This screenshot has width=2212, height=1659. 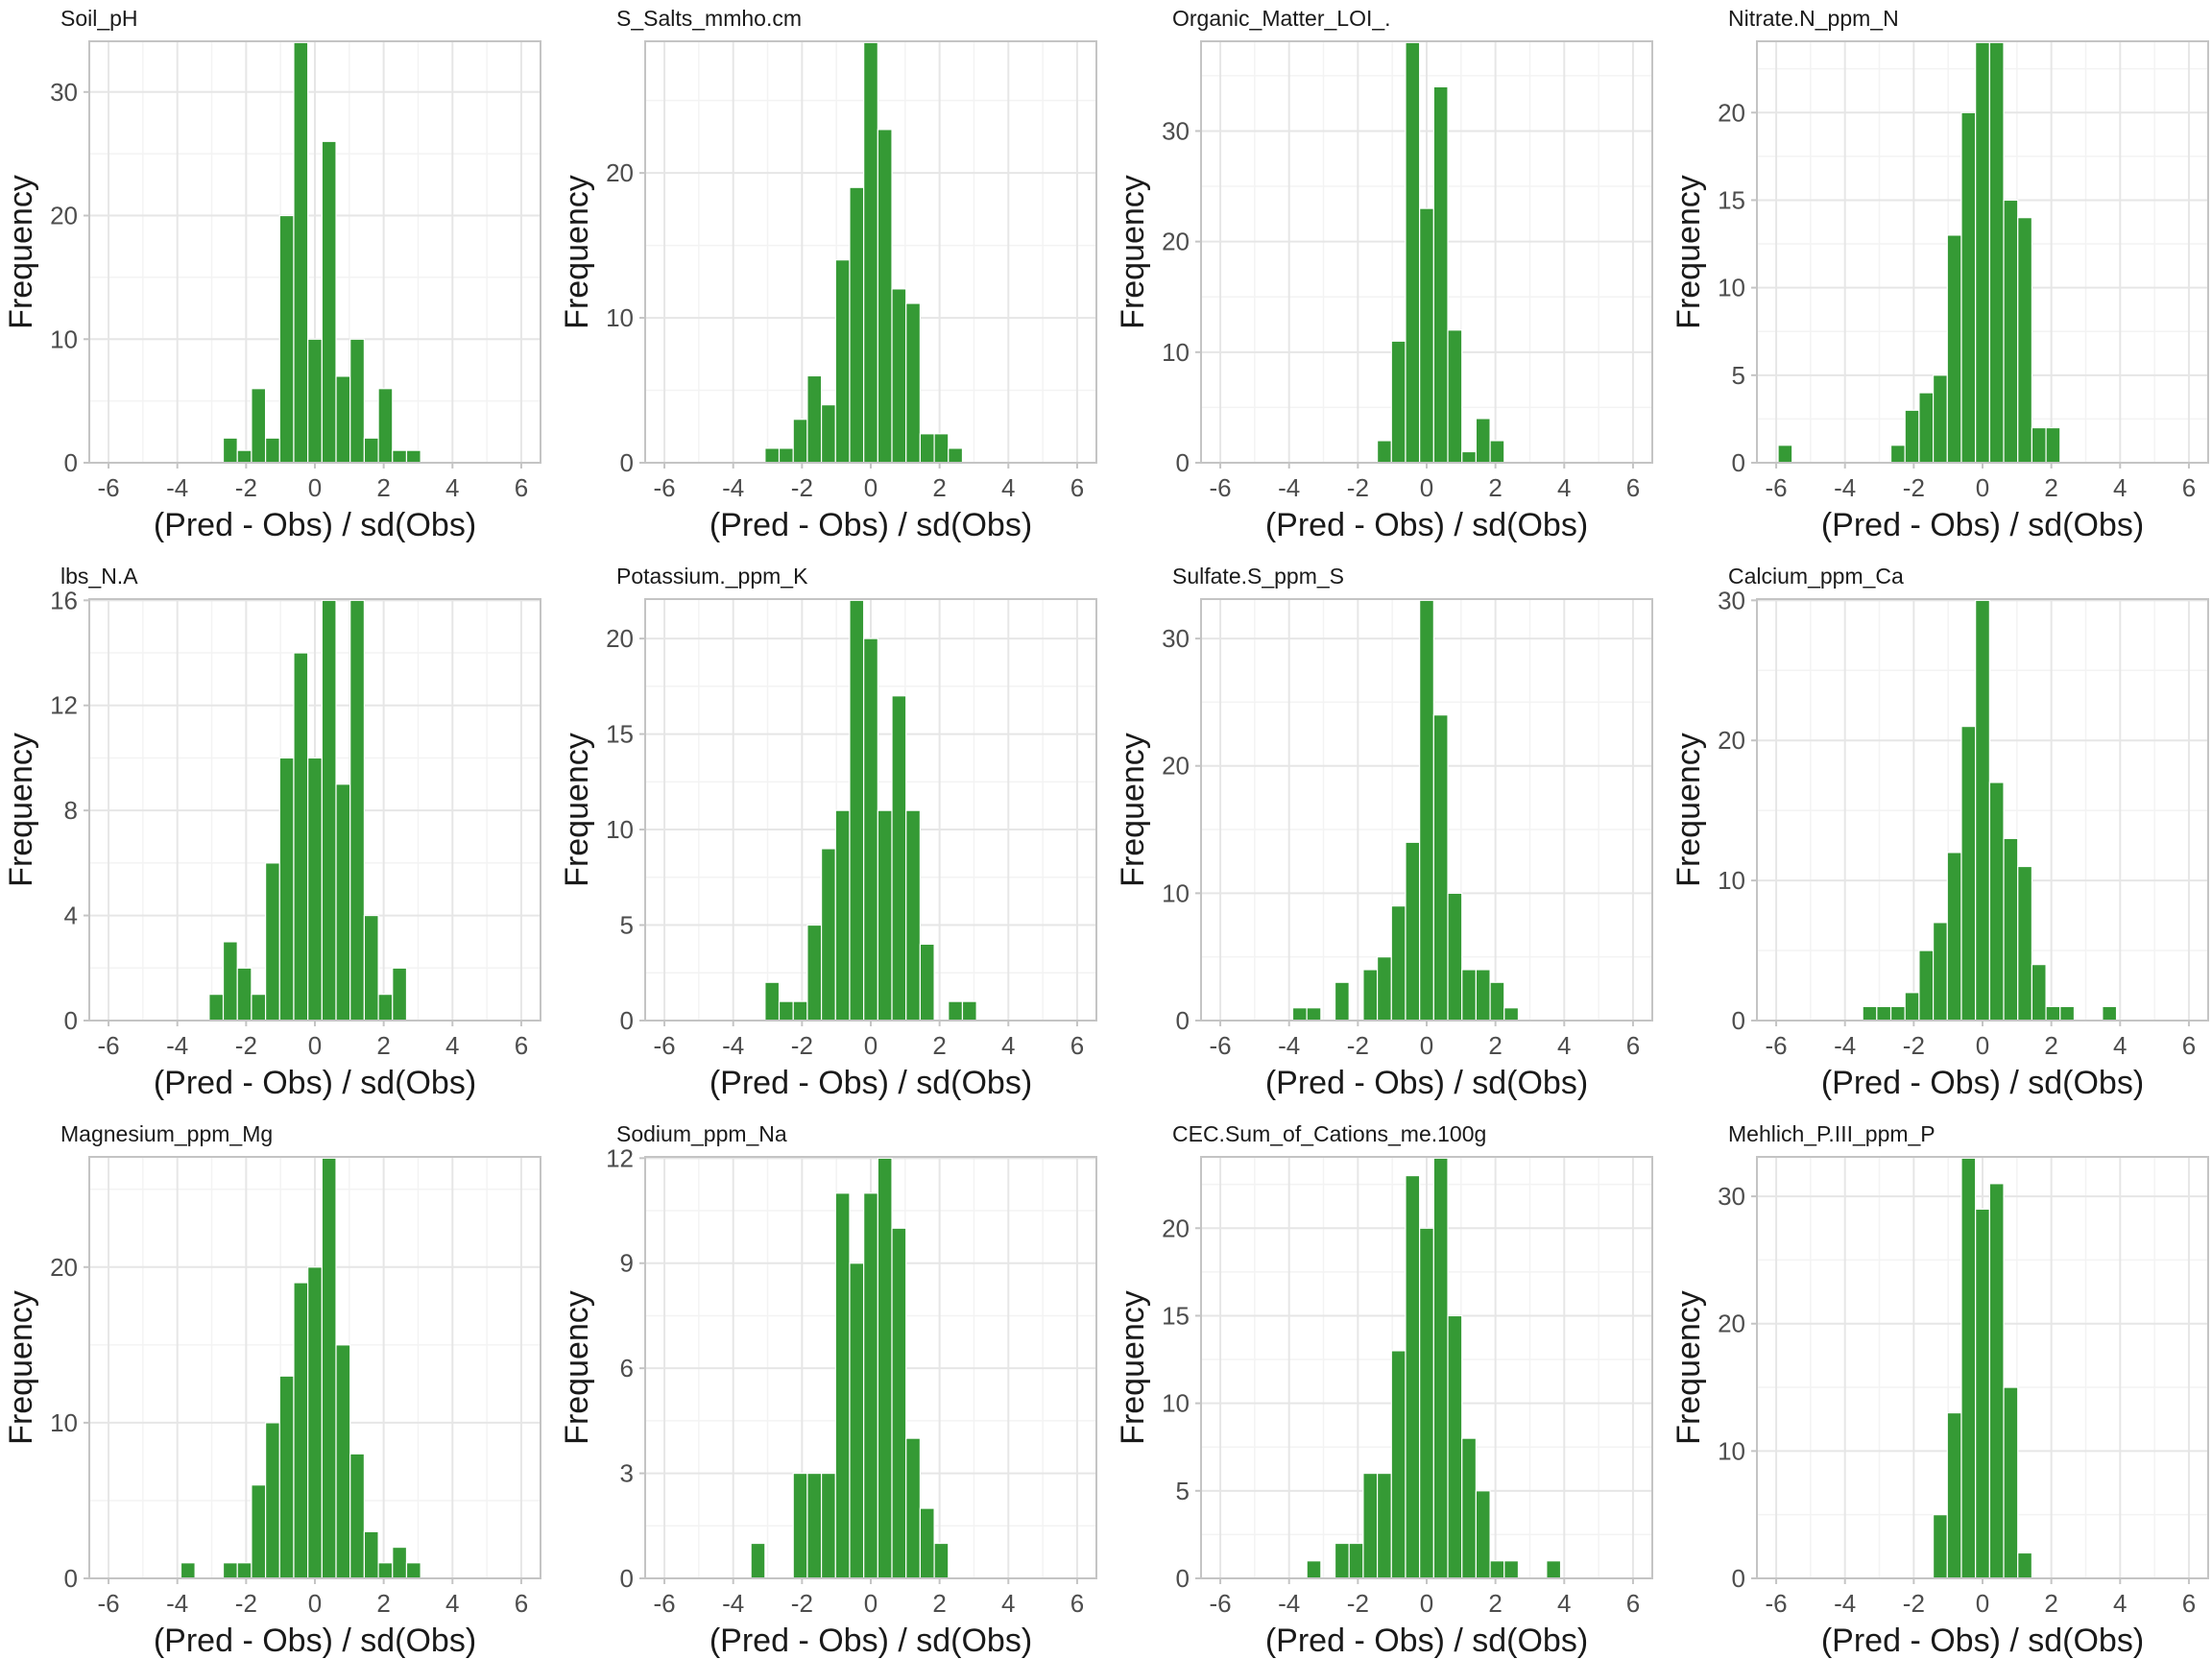 What do you see at coordinates (1813, 18) in the screenshot?
I see `panel-title: Nitrate.N_ppm_N` at bounding box center [1813, 18].